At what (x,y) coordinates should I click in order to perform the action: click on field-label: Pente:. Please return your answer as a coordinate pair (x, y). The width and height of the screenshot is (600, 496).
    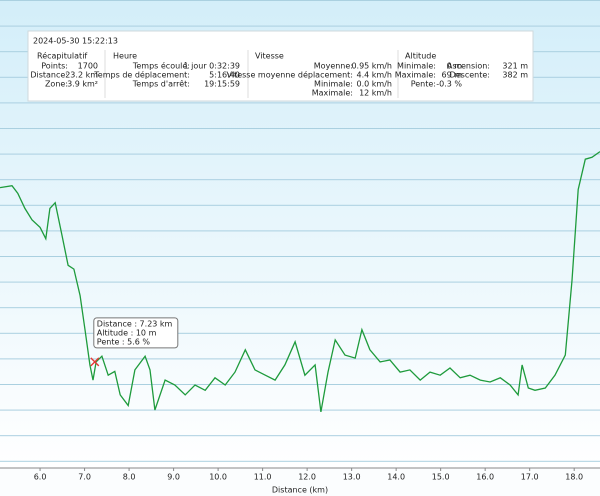
    Looking at the image, I should click on (423, 84).